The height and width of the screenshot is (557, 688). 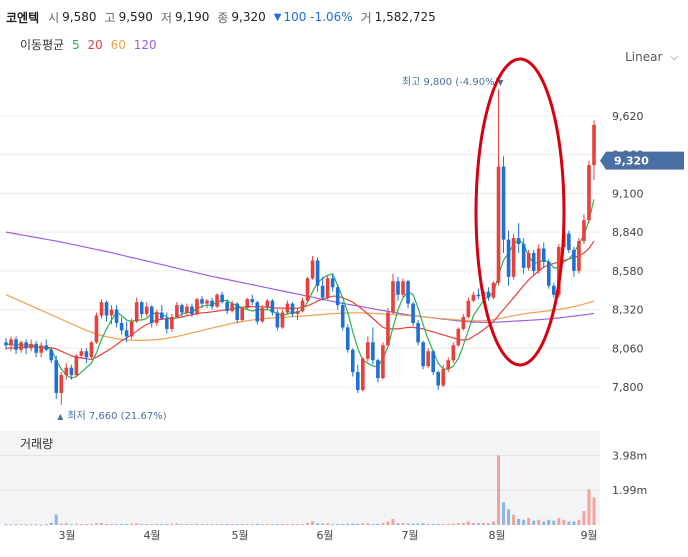 What do you see at coordinates (628, 116) in the screenshot?
I see `y-tick-label: 9,620` at bounding box center [628, 116].